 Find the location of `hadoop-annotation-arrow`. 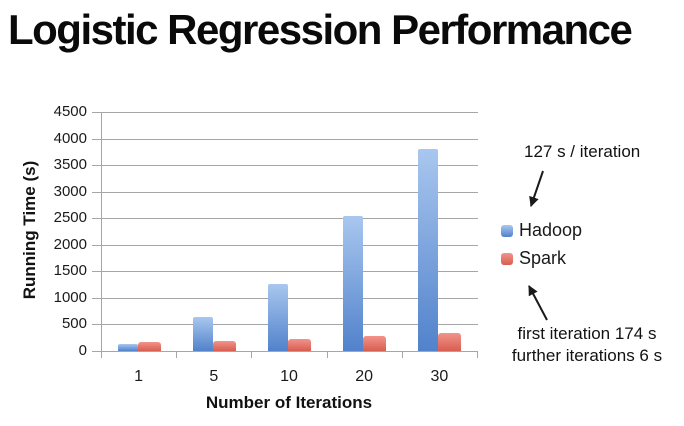

hadoop-annotation-arrow is located at coordinates (536, 188).